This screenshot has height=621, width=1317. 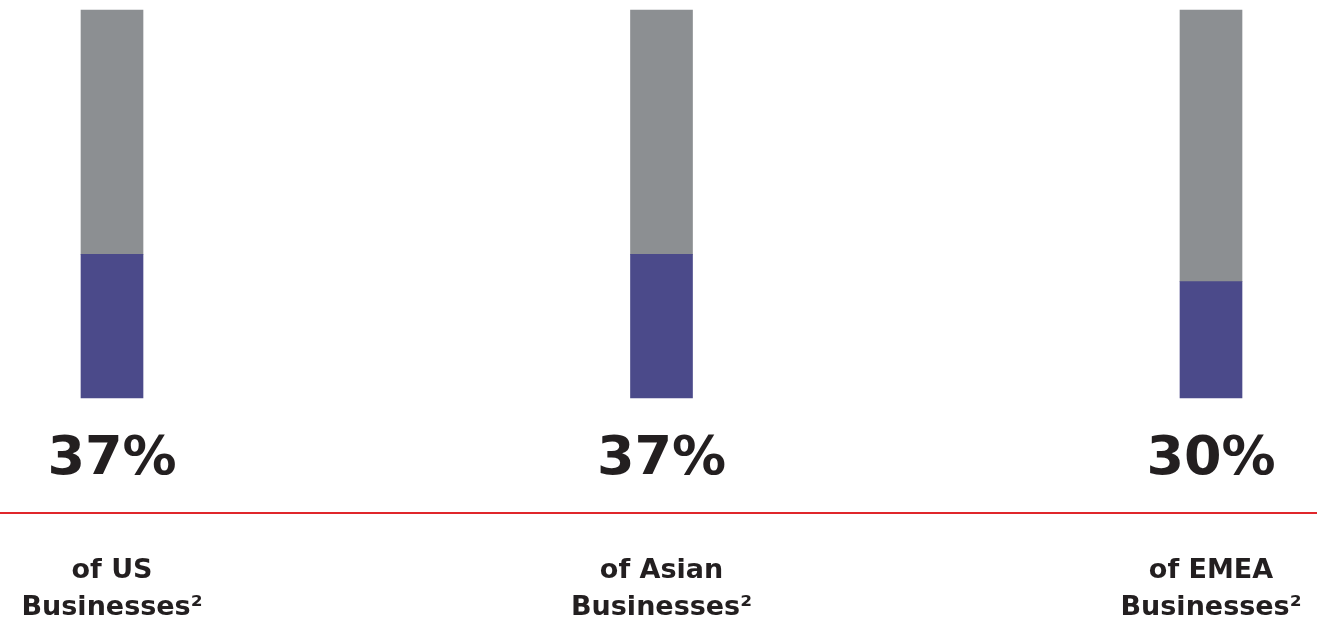 I want to click on x-tick-label: of EMEA Businesses², so click(x=1211, y=587).